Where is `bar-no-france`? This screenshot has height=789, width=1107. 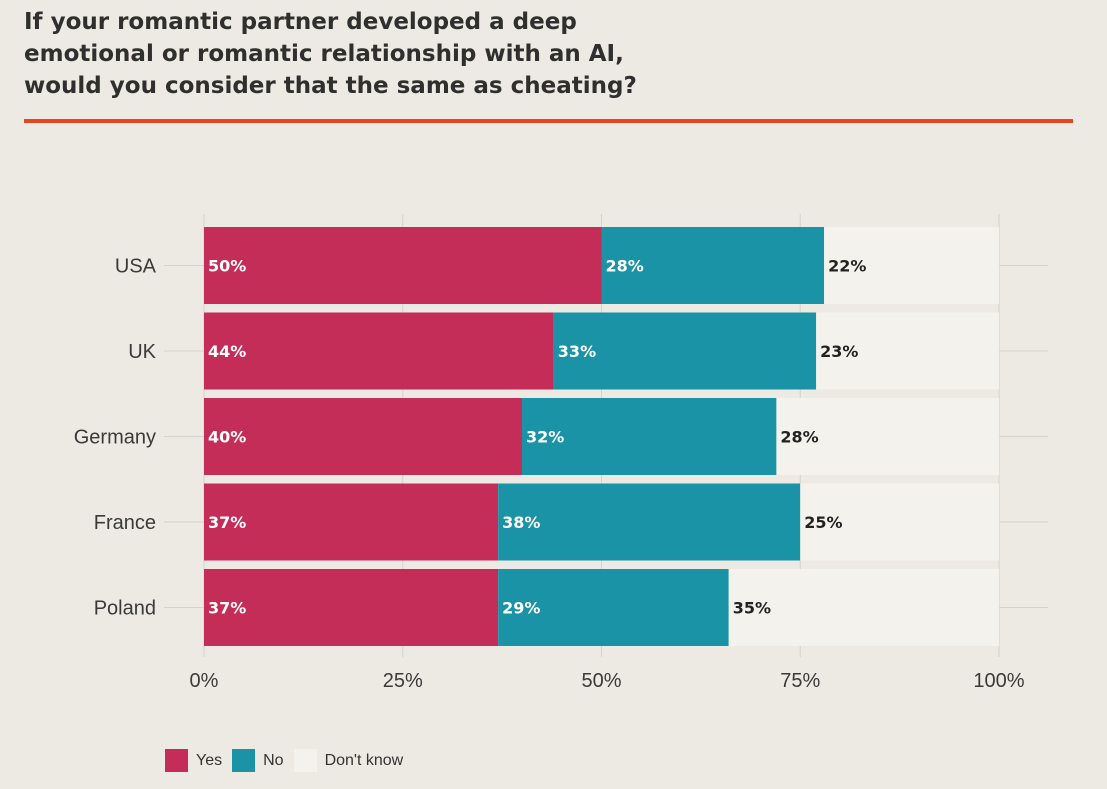 bar-no-france is located at coordinates (649, 522).